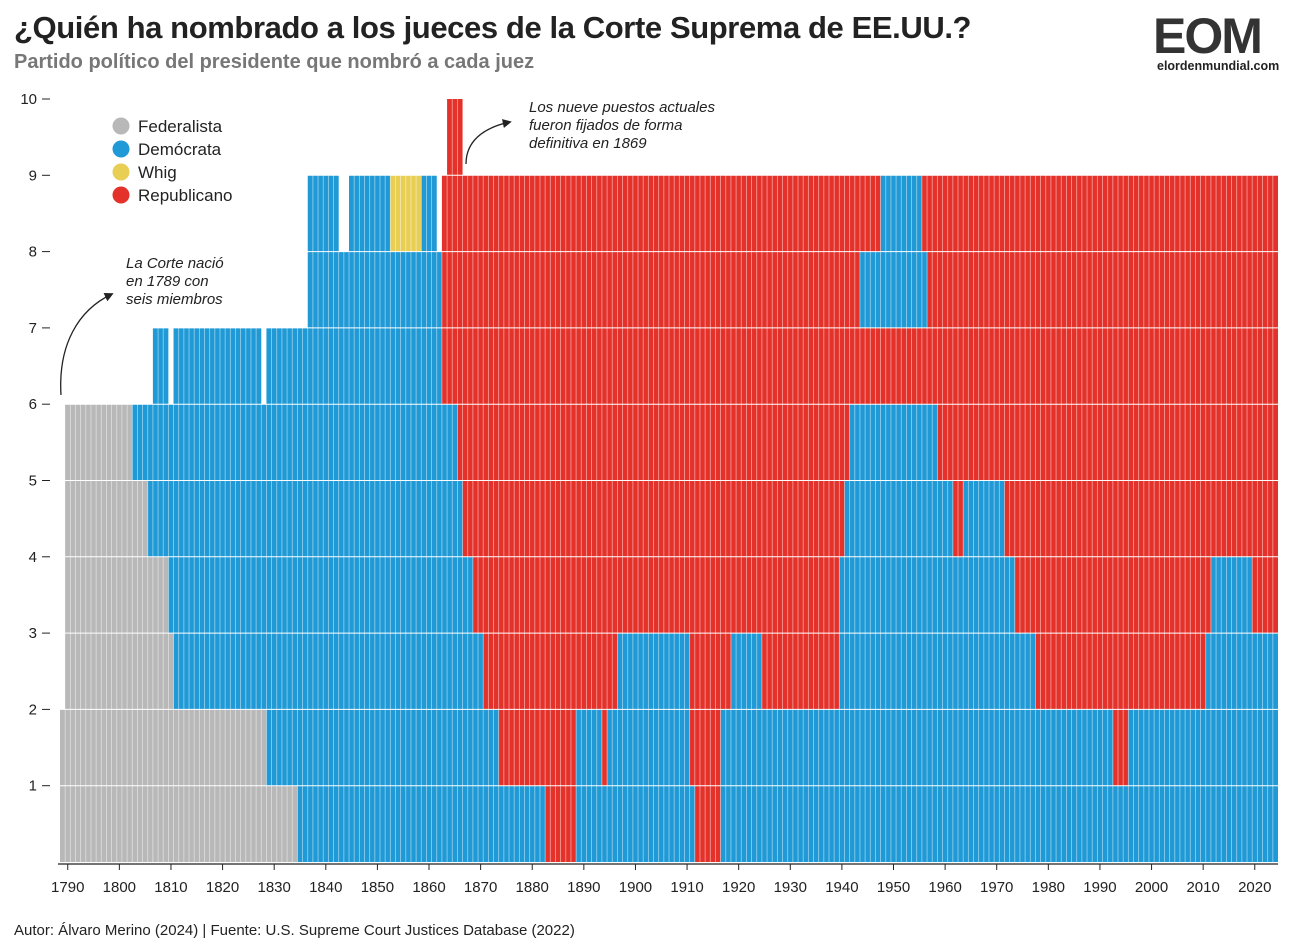 The width and height of the screenshot is (1300, 952). I want to click on annotation-court-born-line: en 1789 con, so click(167, 281).